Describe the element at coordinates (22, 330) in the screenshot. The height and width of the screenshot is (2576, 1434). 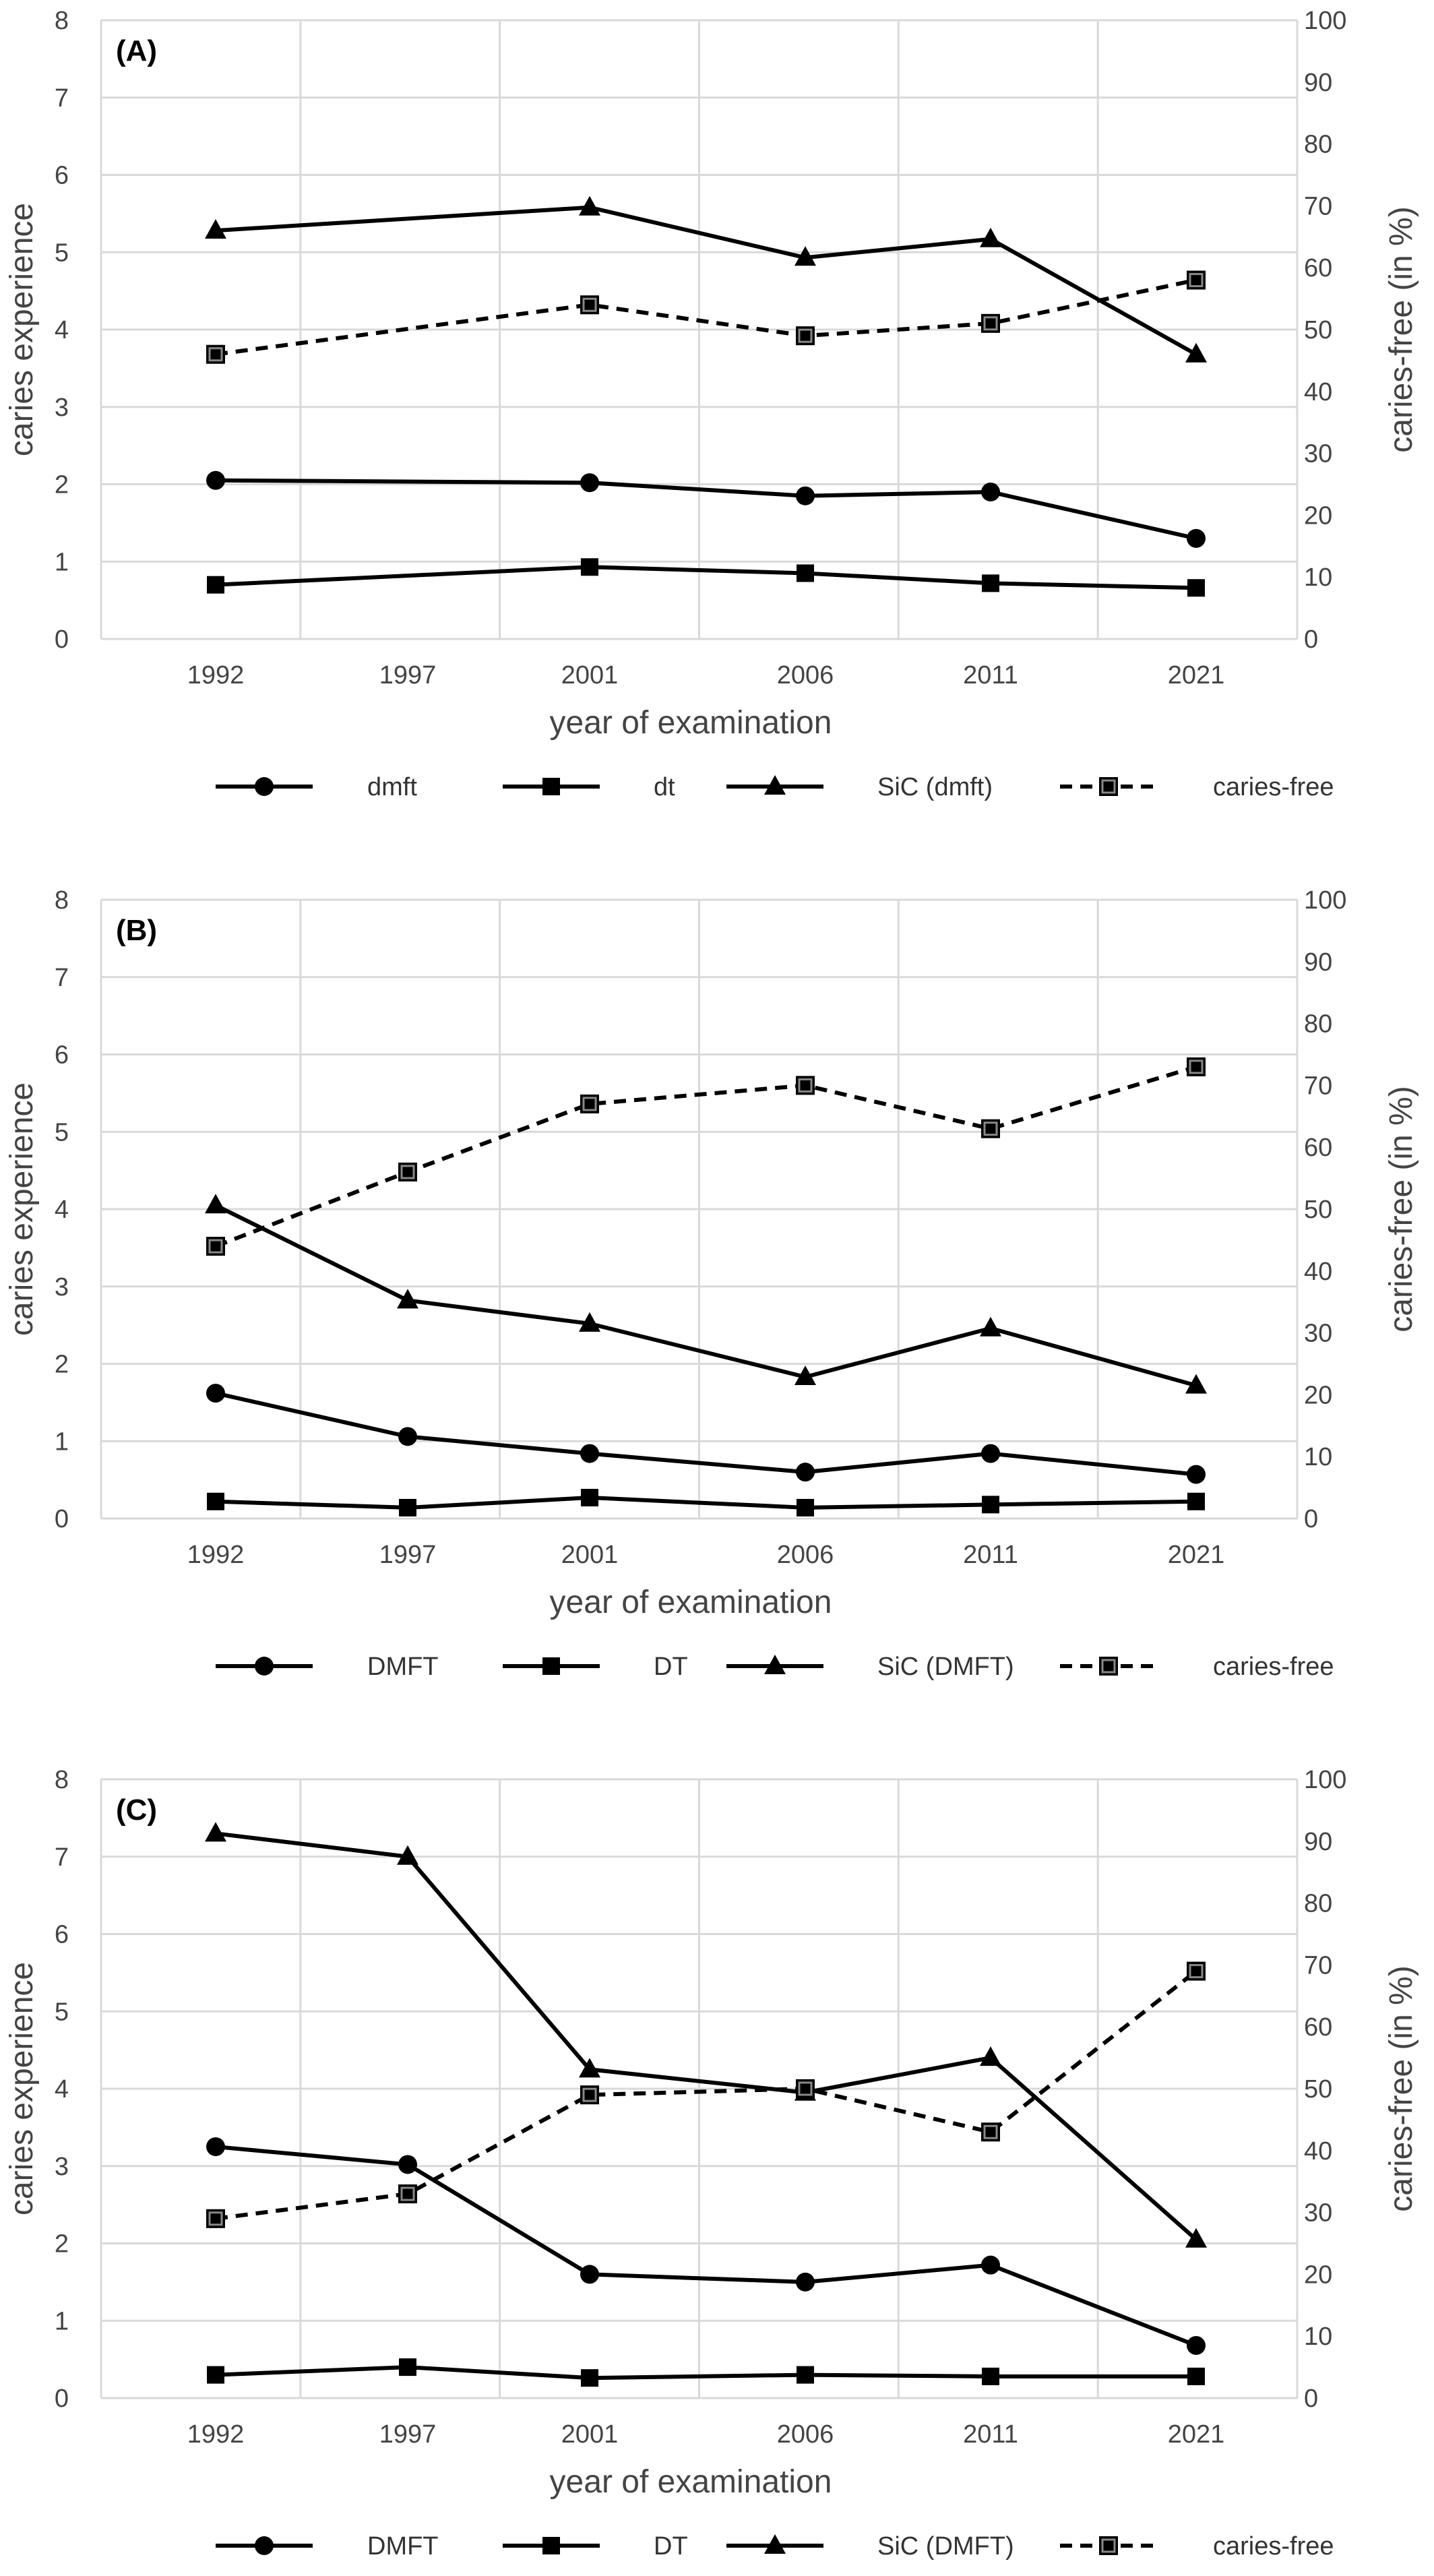
I see `y-axis-title-left: caries experience` at that location.